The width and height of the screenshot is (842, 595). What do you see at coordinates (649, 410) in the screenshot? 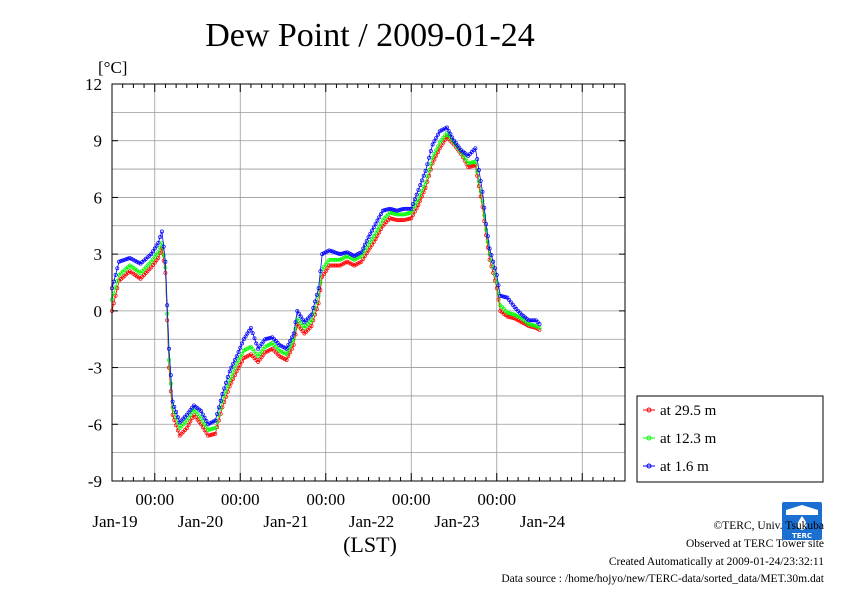
I see `legend-swatch-marker` at bounding box center [649, 410].